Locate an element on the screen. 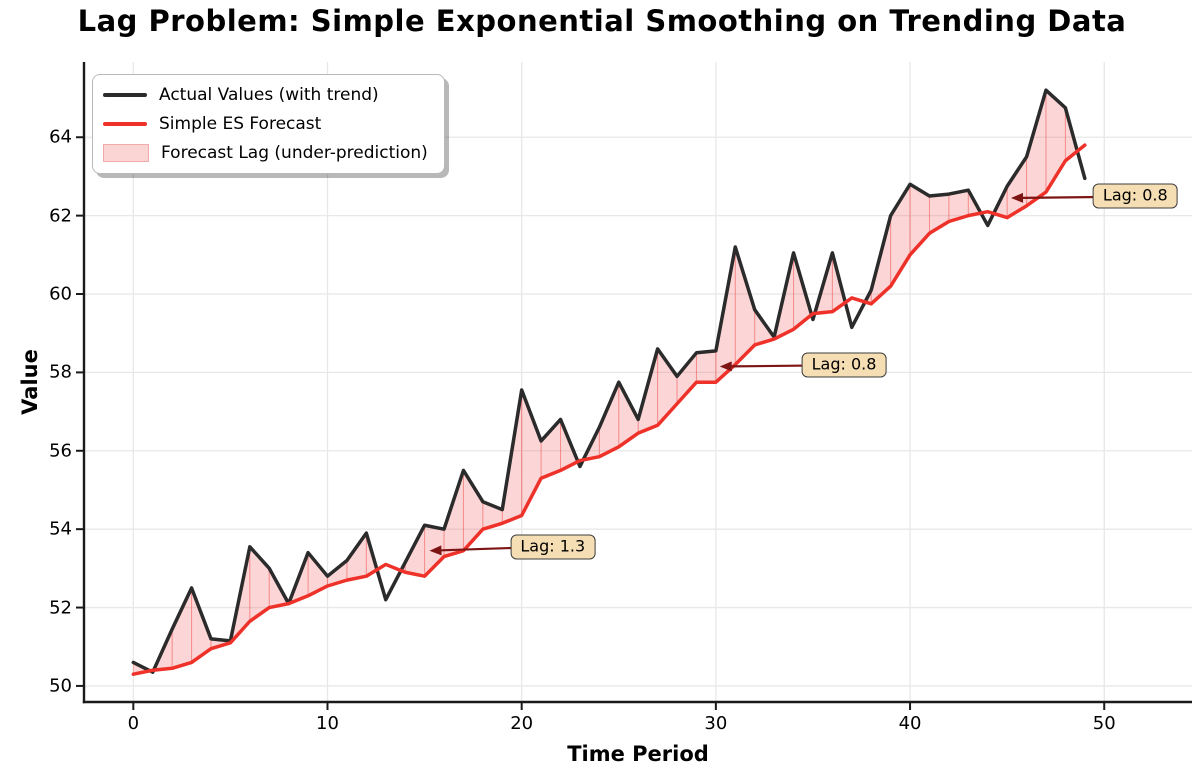  x-tick-label: 10 is located at coordinates (327, 723).